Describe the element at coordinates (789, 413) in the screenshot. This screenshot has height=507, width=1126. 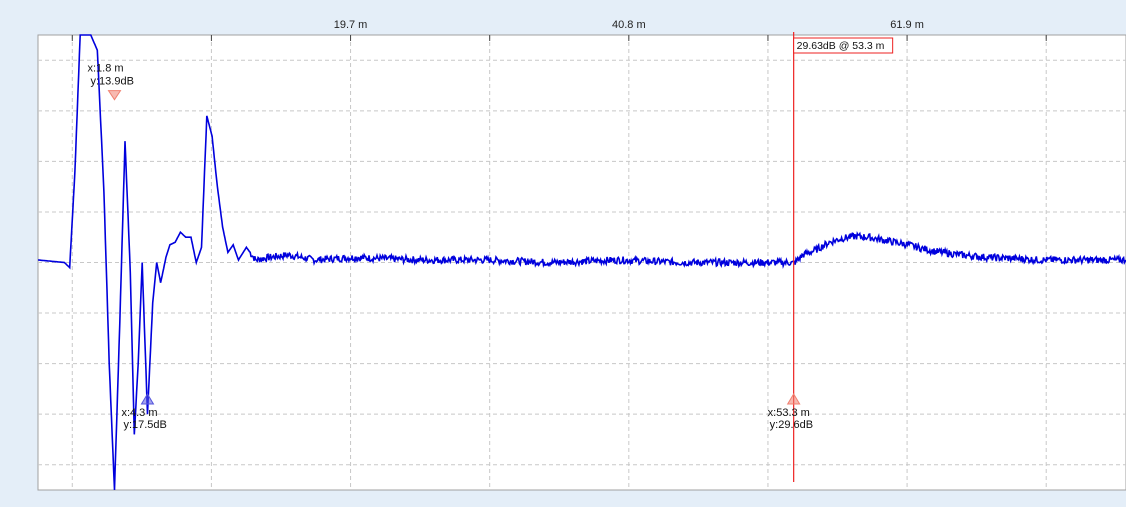
I see `marker-x-readout: x:53.3 m` at that location.